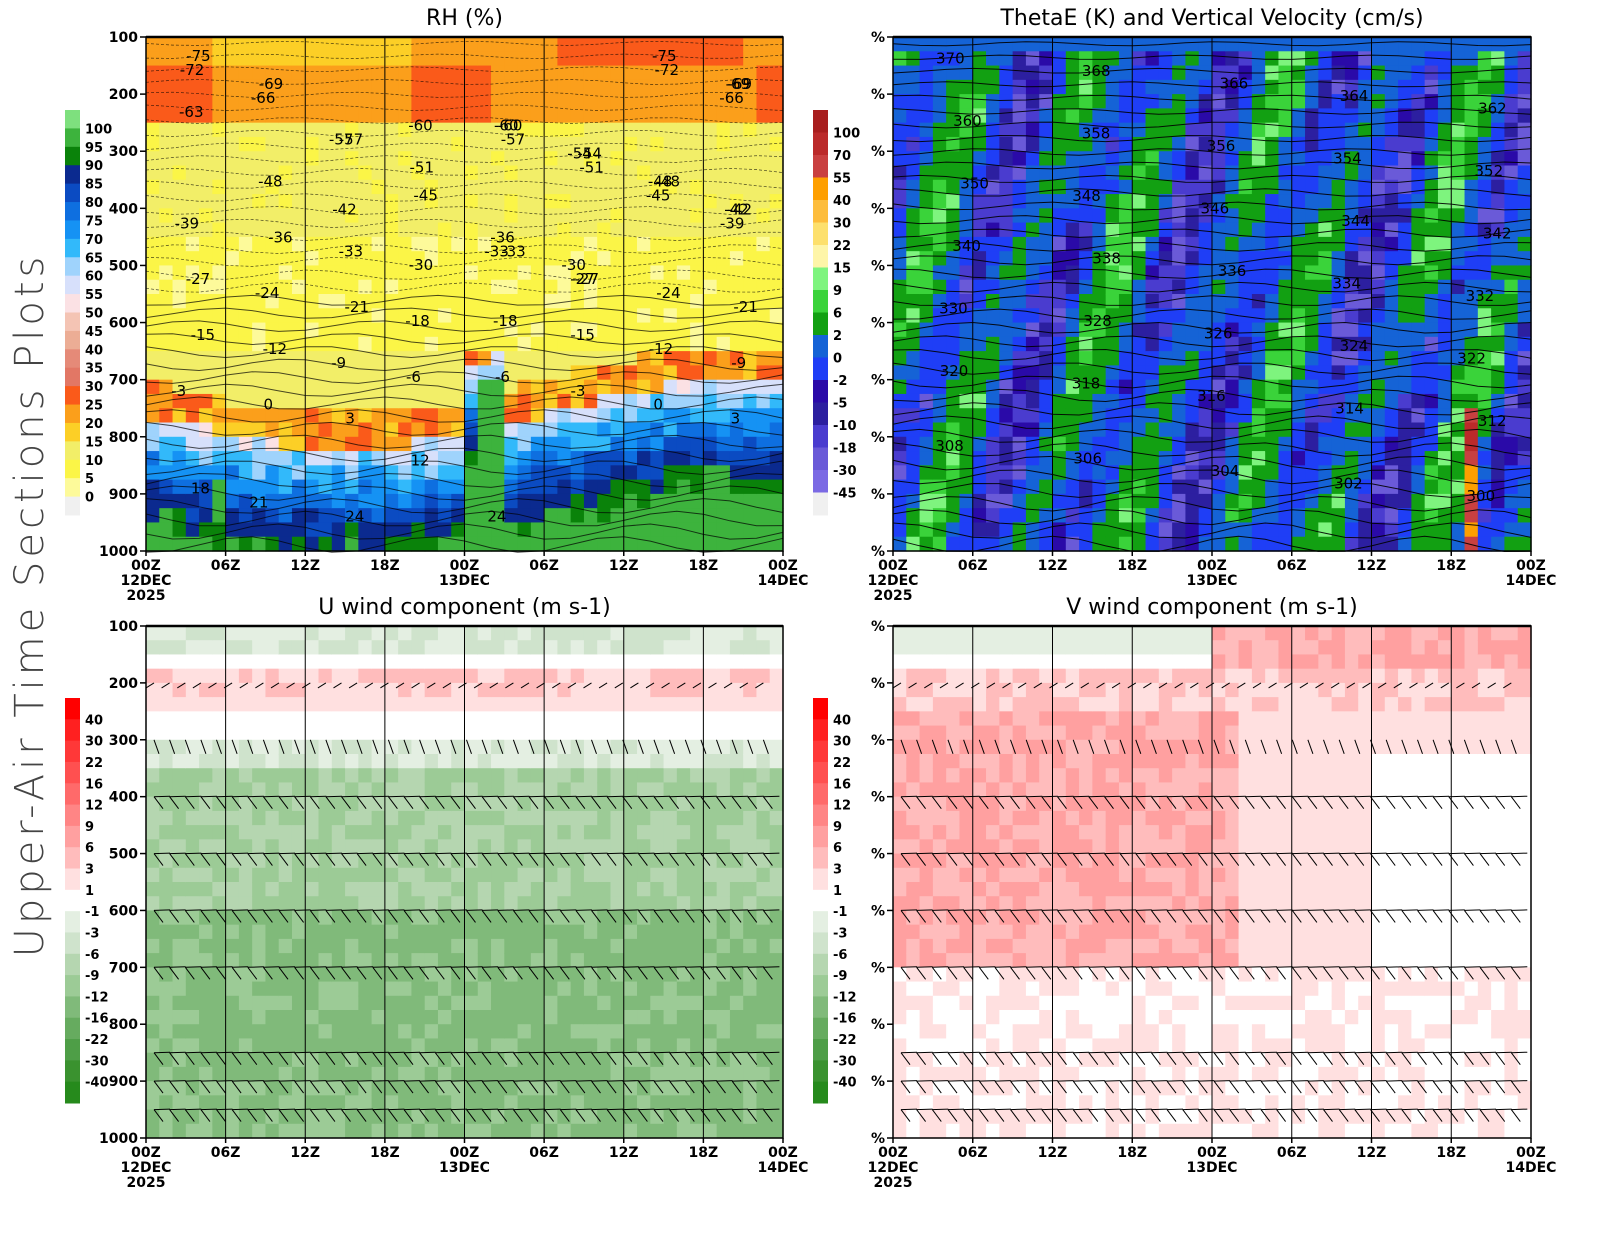 Image resolution: width=1600 pixels, height=1236 pixels. Describe the element at coordinates (661, 349) in the screenshot. I see `contour-label: -12` at that location.